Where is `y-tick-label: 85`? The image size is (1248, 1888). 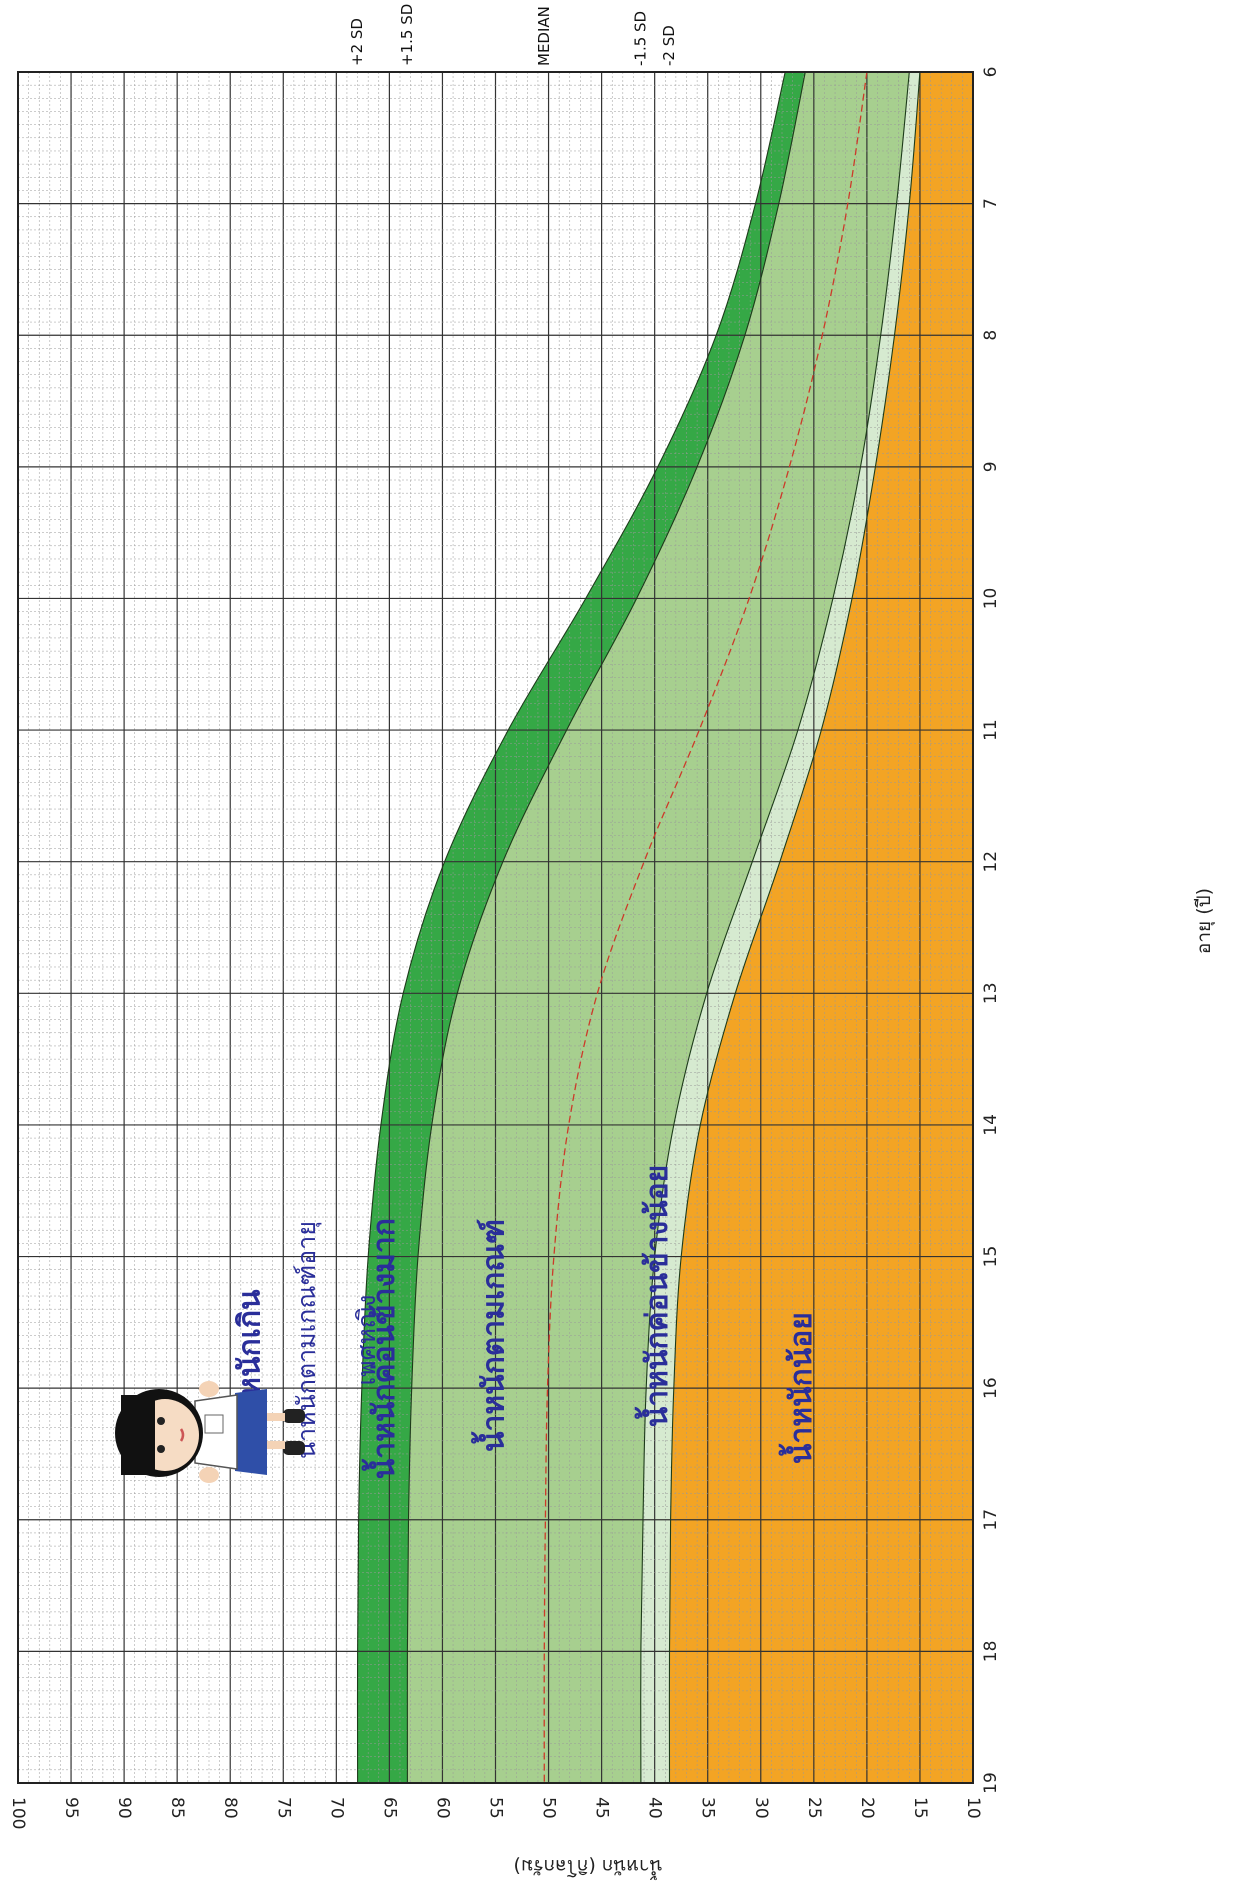
y-tick-label: 85 is located at coordinates (177, 1808).